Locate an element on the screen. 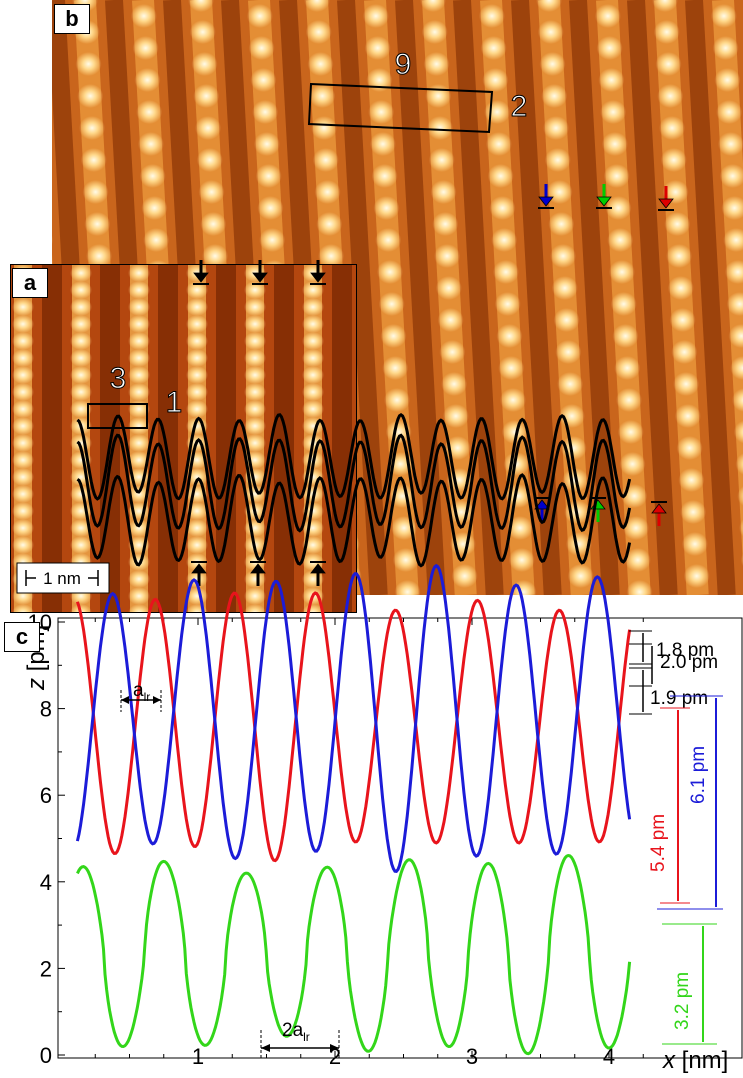  panel-b-arrows is located at coordinates (604, 355).